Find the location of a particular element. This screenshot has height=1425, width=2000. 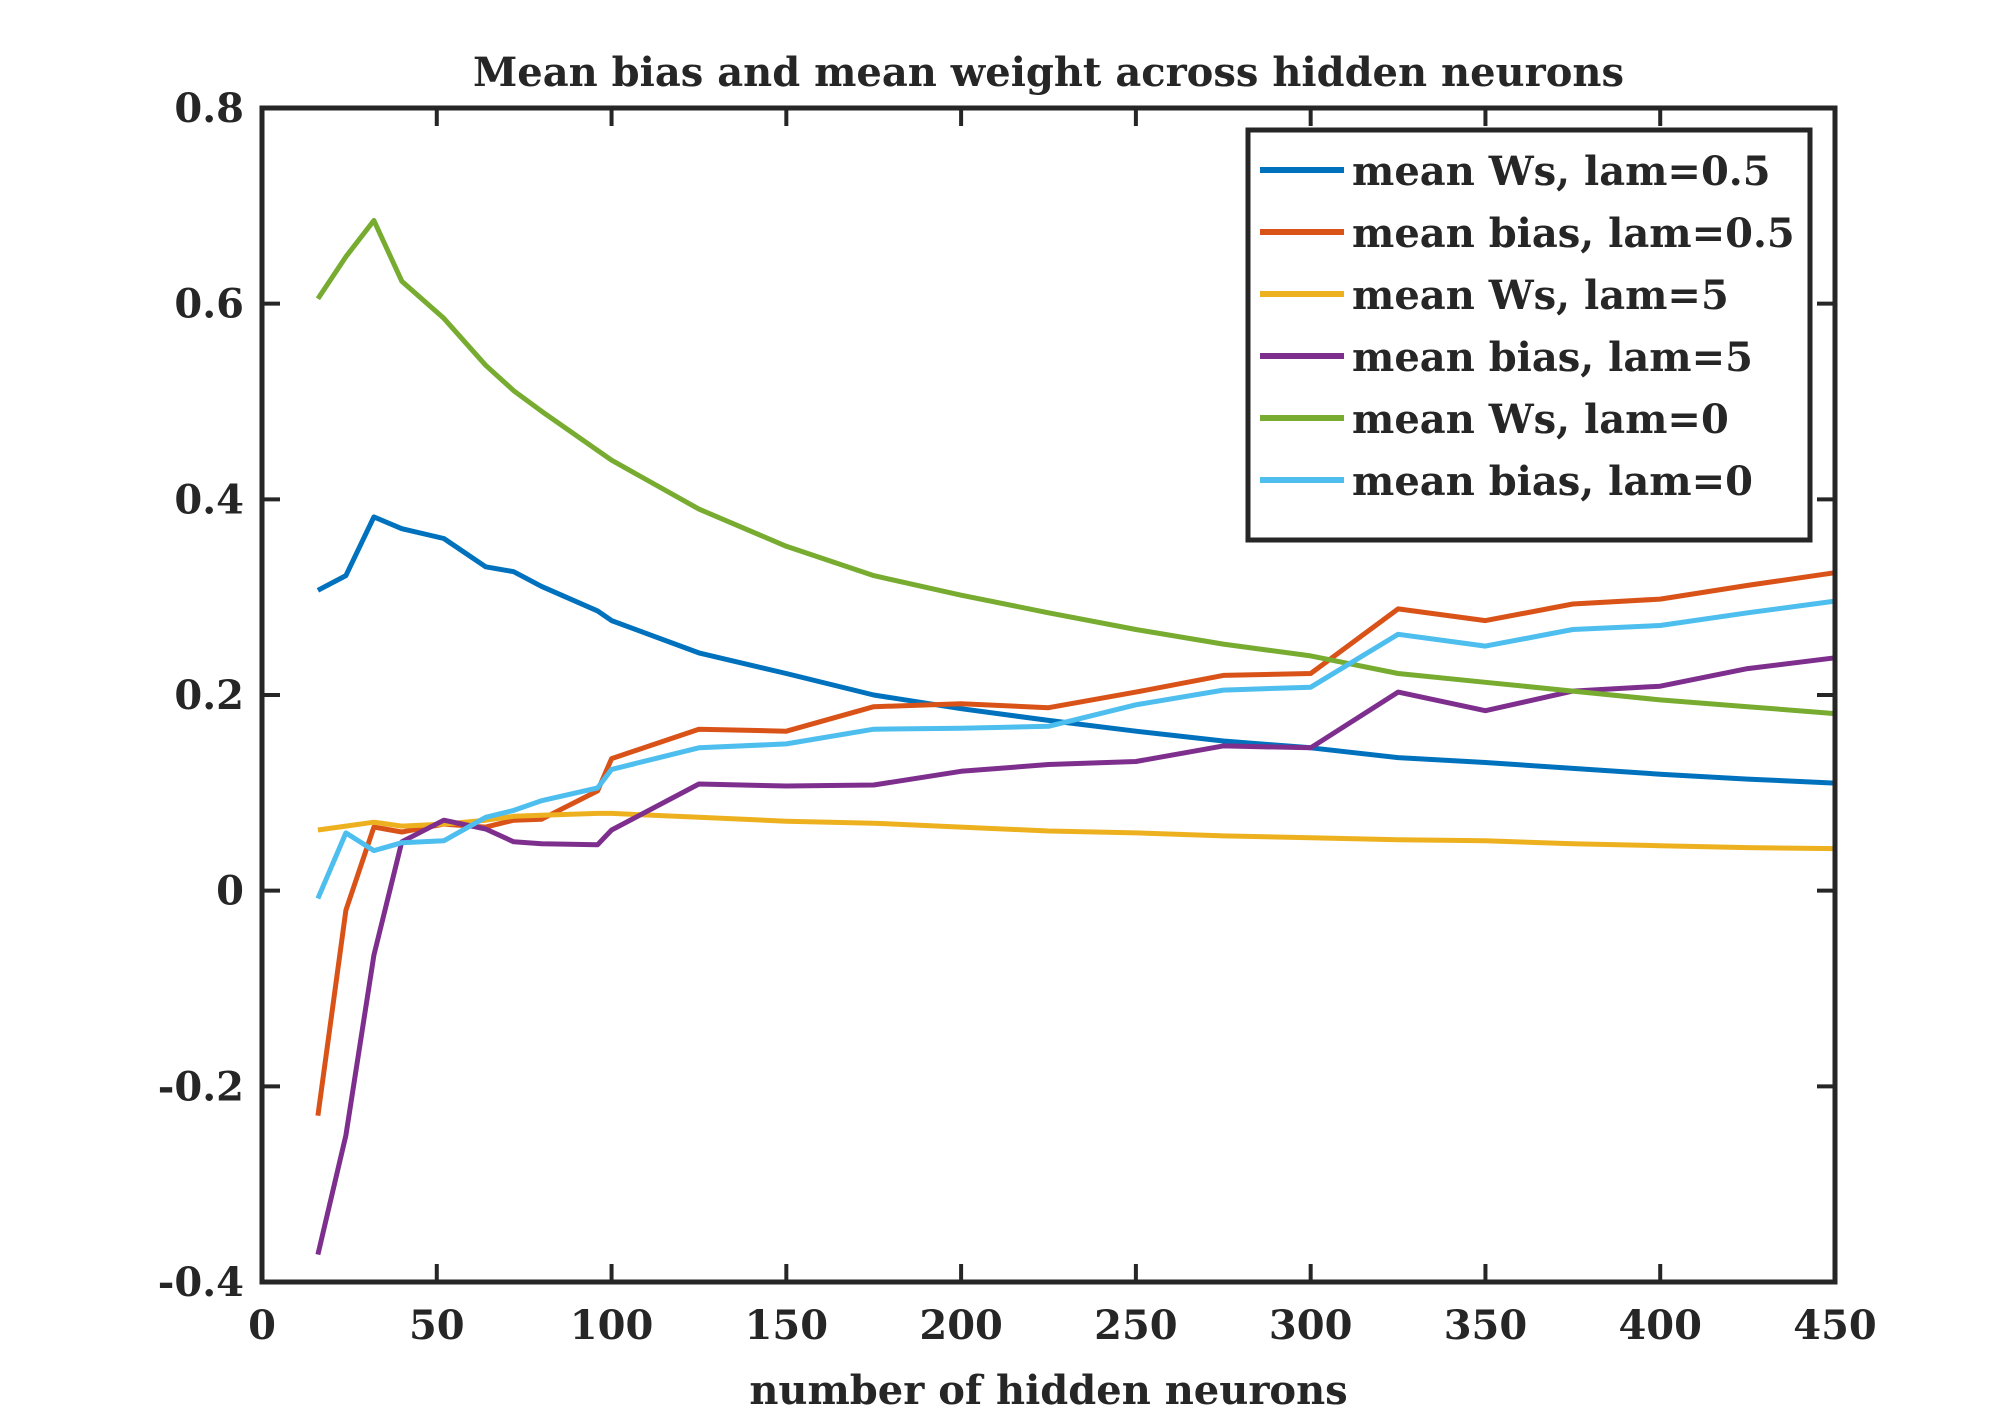

x-tick-label: 300 is located at coordinates (1311, 1325).